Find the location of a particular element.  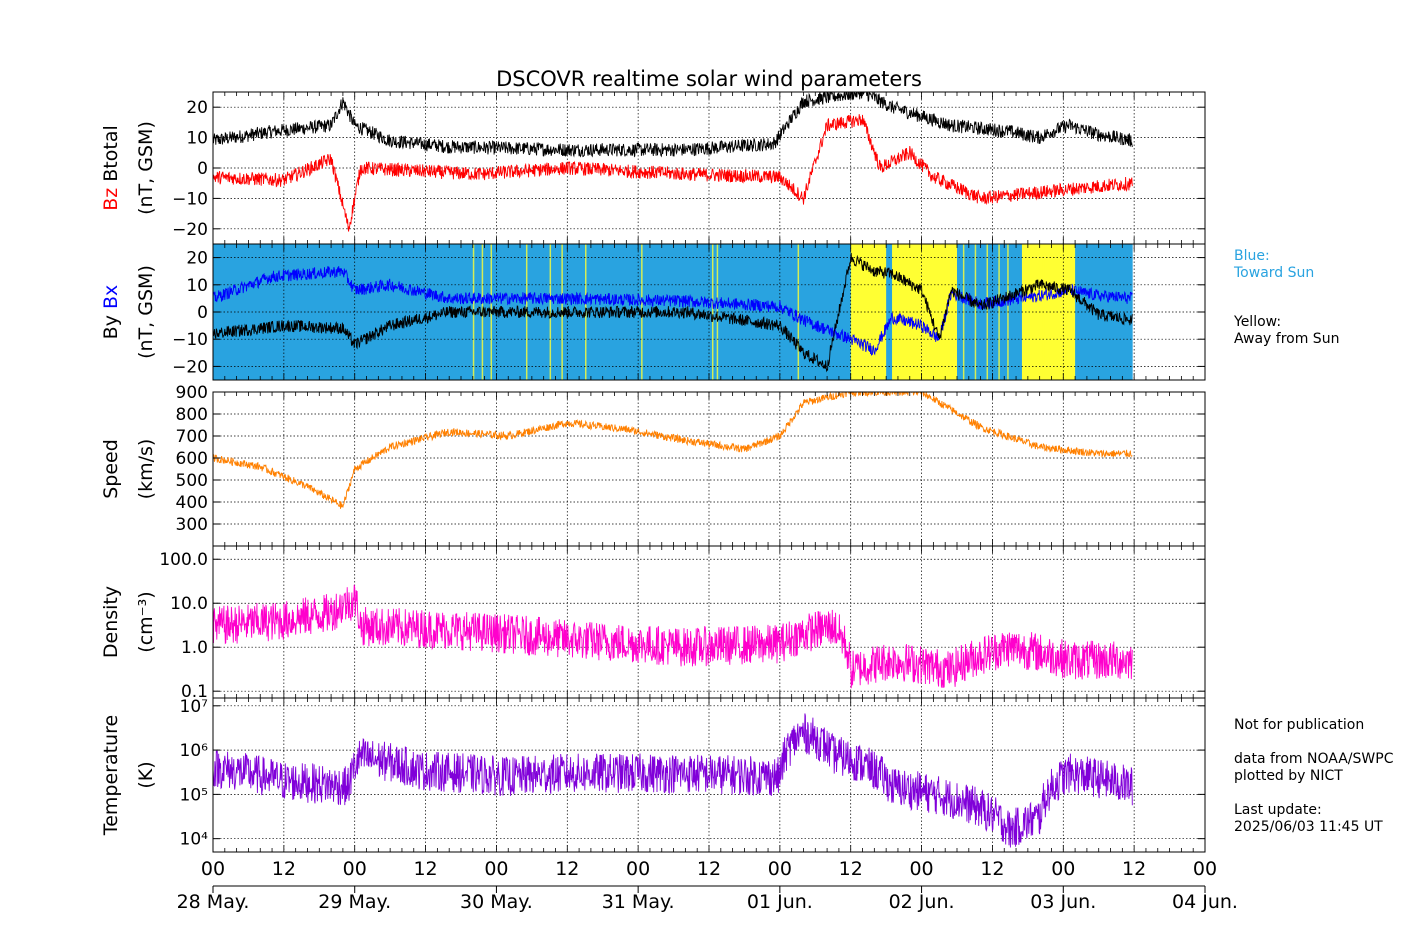

series-by-line is located at coordinates (673, 312).